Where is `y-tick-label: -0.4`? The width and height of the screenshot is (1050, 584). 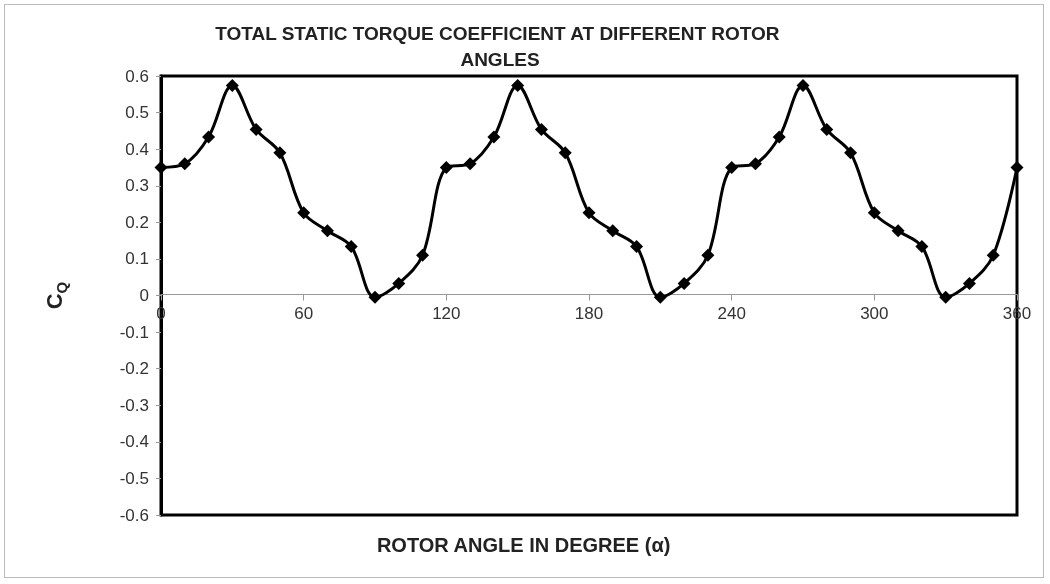
y-tick-label: -0.4 is located at coordinates (134, 442).